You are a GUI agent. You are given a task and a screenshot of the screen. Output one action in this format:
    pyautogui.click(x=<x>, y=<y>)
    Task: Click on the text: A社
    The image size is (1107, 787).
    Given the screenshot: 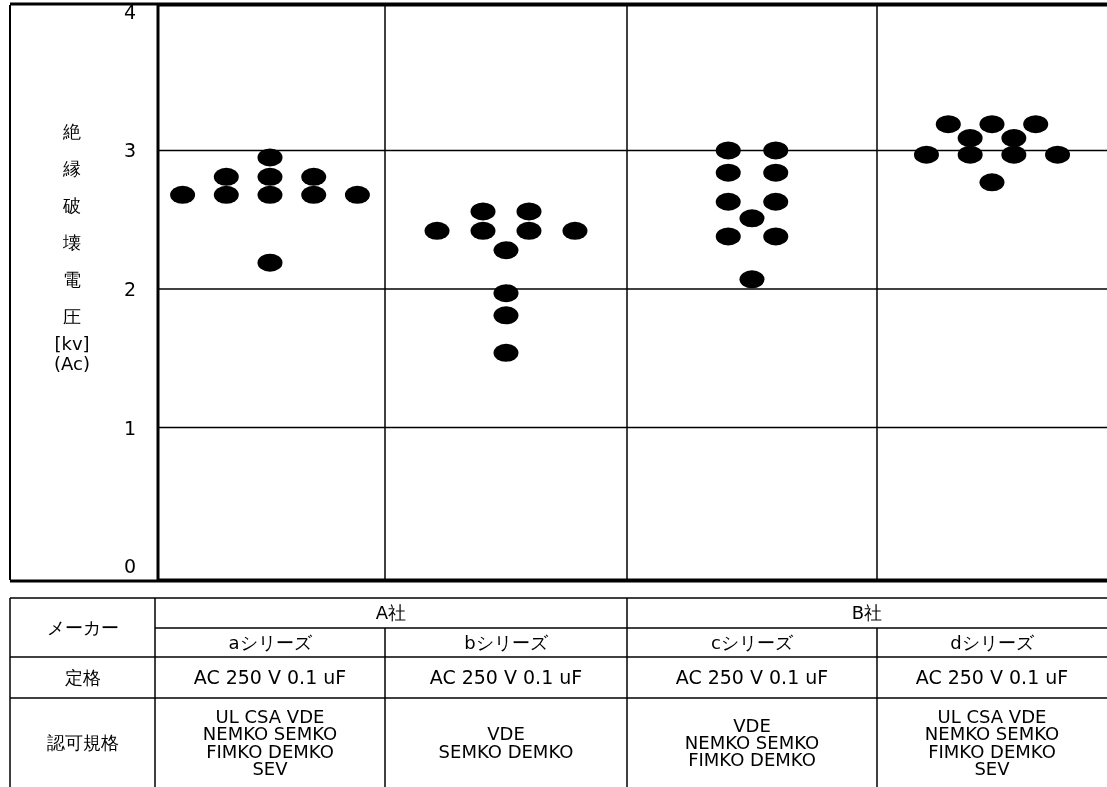 What is the action you would take?
    pyautogui.click(x=391, y=613)
    